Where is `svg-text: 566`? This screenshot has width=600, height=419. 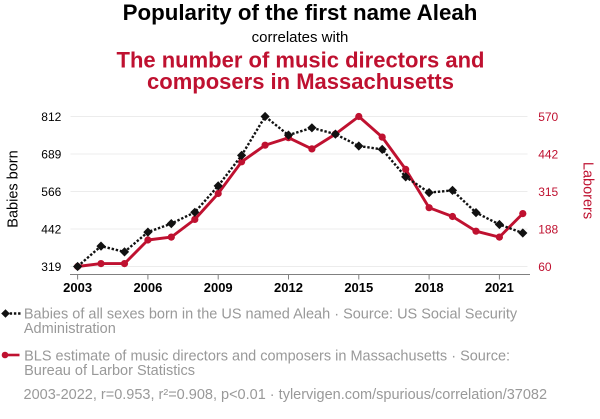
svg-text: 566 is located at coordinates (51, 192).